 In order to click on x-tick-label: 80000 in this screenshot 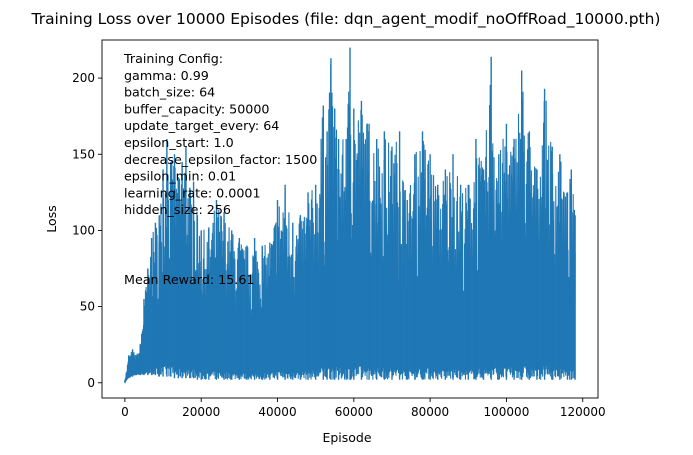, I will do `click(430, 412)`.